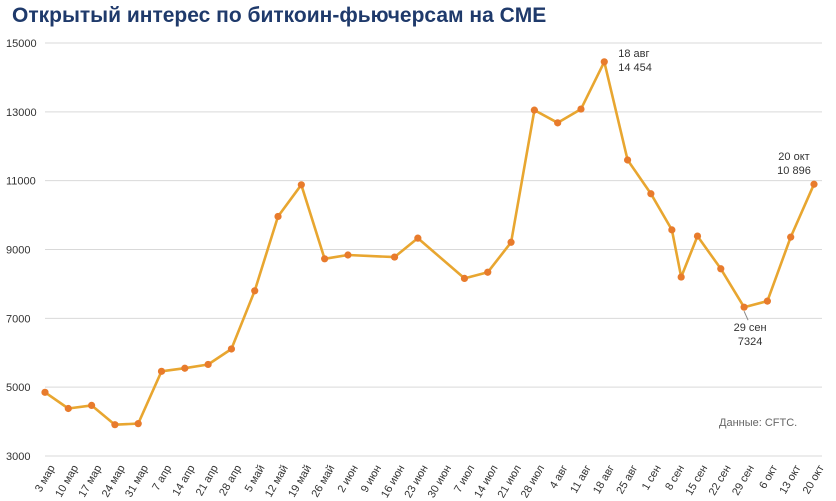 The width and height of the screenshot is (836, 501). Describe the element at coordinates (758, 423) in the screenshot. I see `source-note: Данные: CFTC.` at that location.